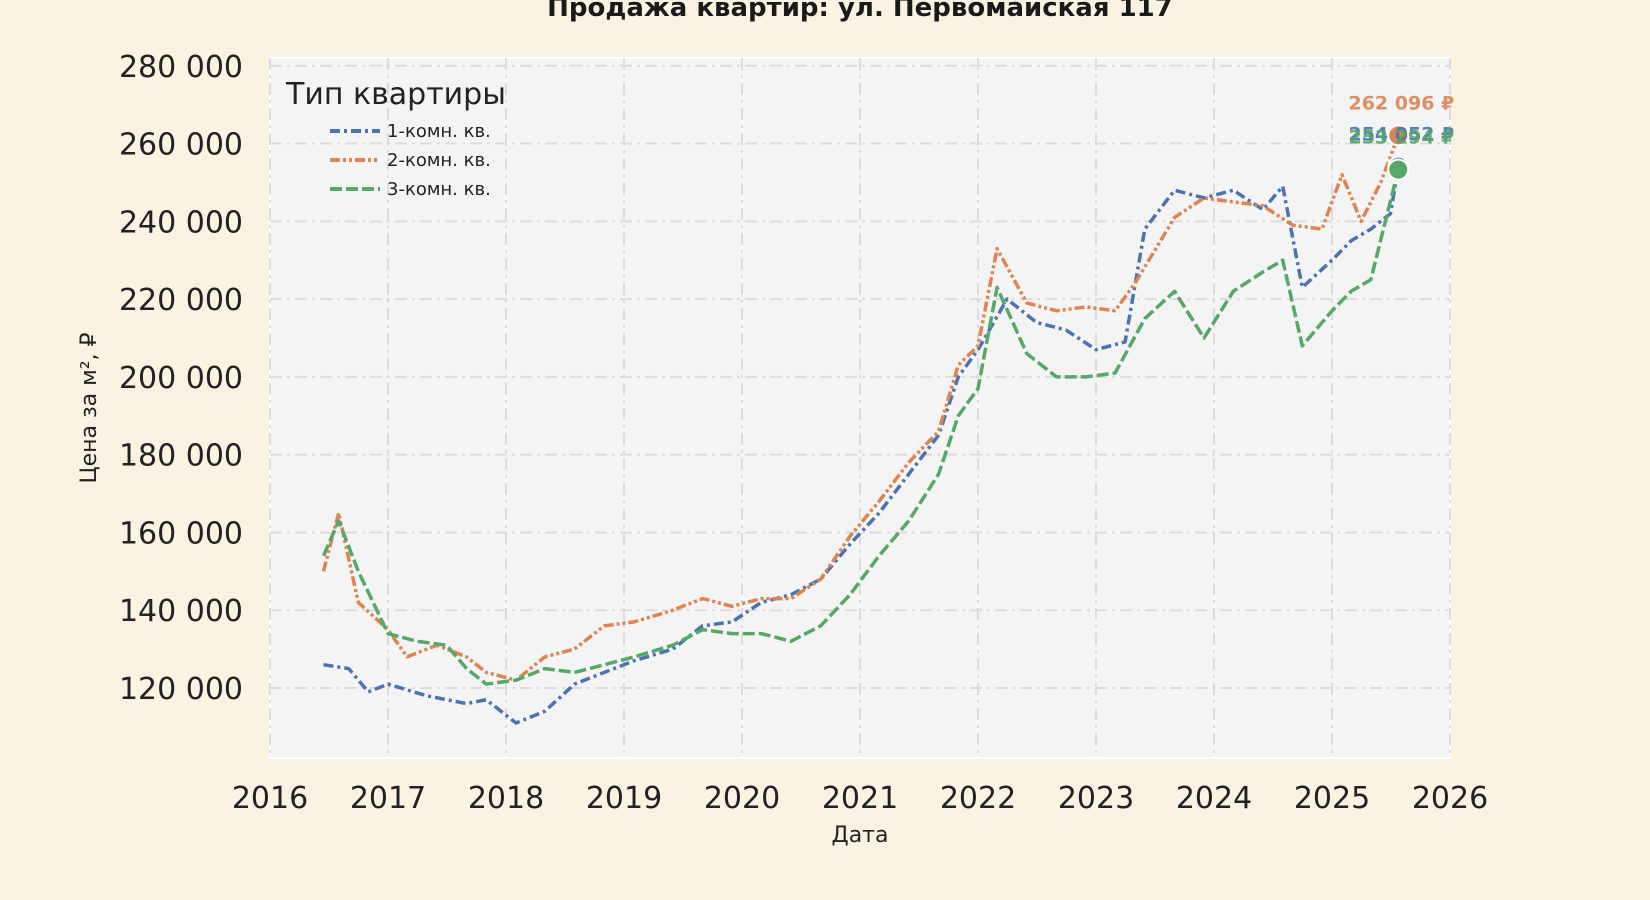 The width and height of the screenshot is (1650, 900). I want to click on y-tick-label: 180 000, so click(181, 456).